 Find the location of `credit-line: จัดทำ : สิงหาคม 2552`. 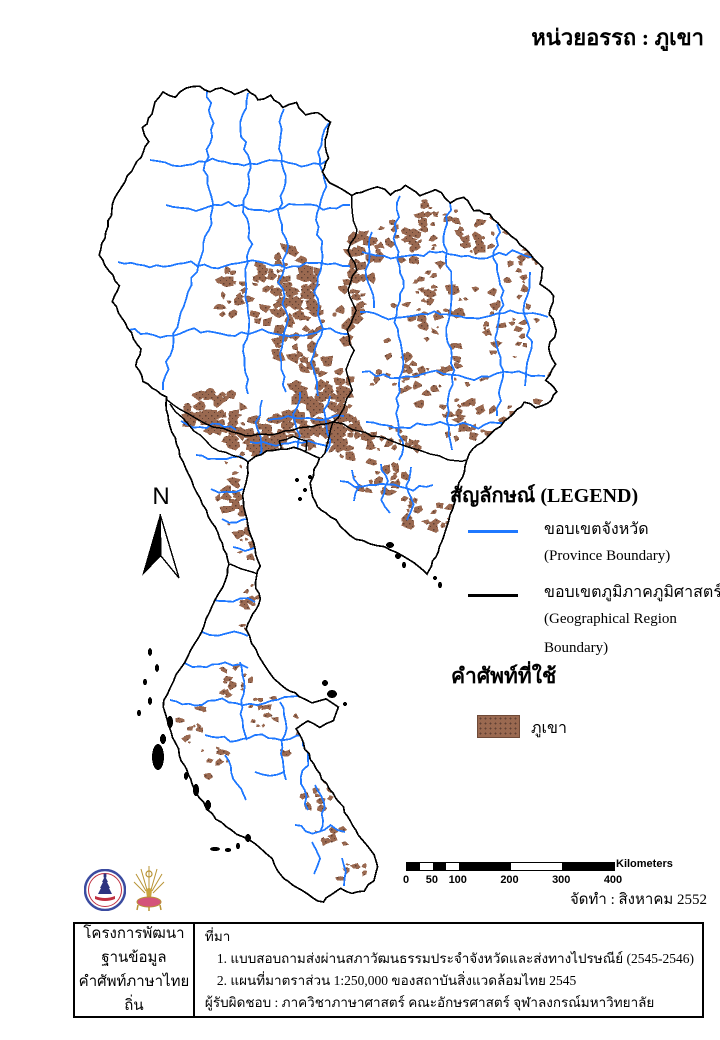

credit-line: จัดทำ : สิงหาคม 2552 is located at coordinates (638, 900).